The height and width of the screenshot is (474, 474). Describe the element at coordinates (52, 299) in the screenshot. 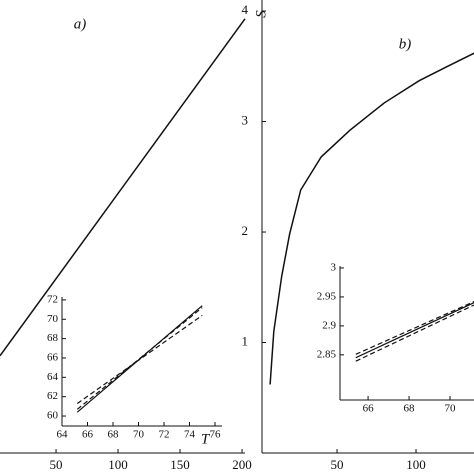

I see `y-tick-label: 72` at that location.